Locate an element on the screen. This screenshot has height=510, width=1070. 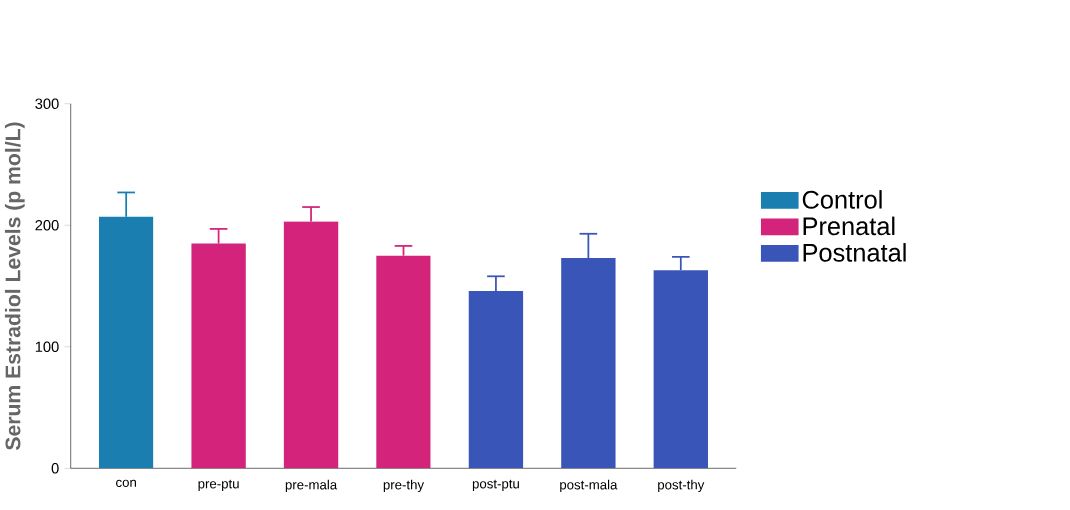
legend-label: Prenatal is located at coordinates (849, 226).